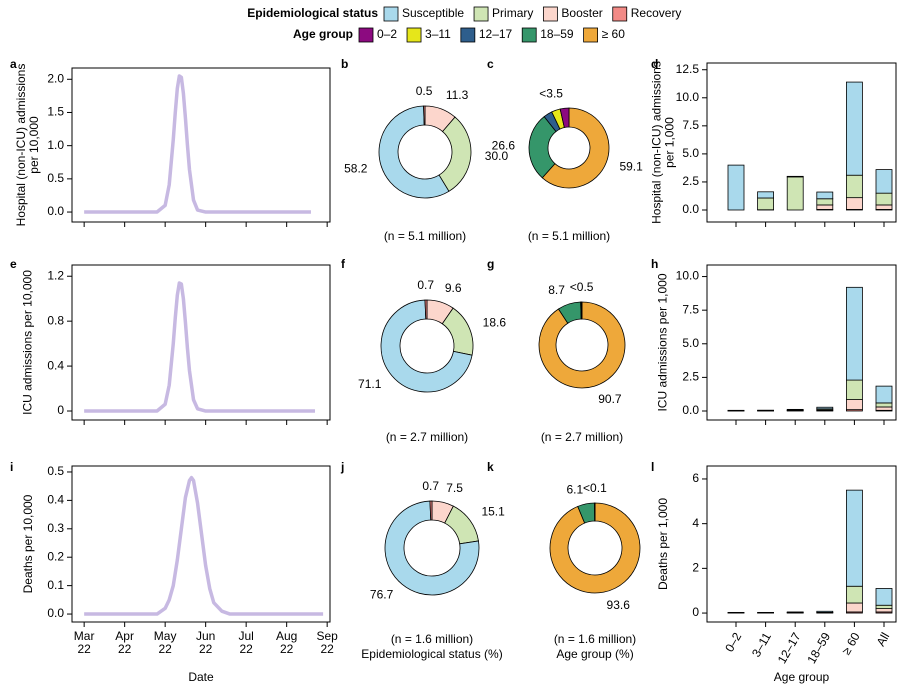  I want to click on y-tick-label: 10.0, so click(688, 97).